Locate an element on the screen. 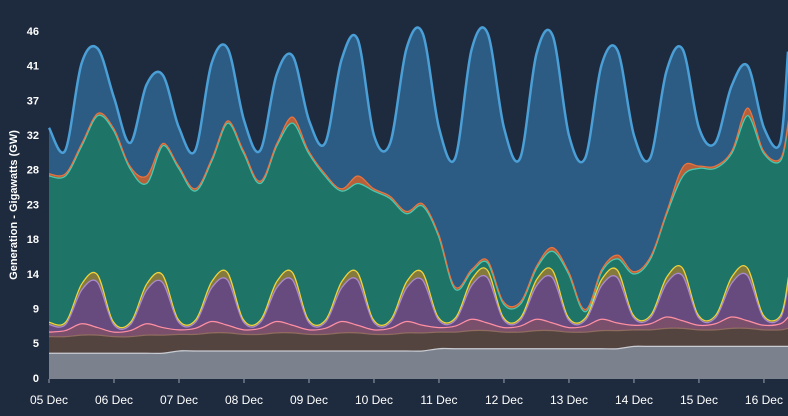  y-axis-title: Generation - Gigawatts (GW) is located at coordinates (14, 205).